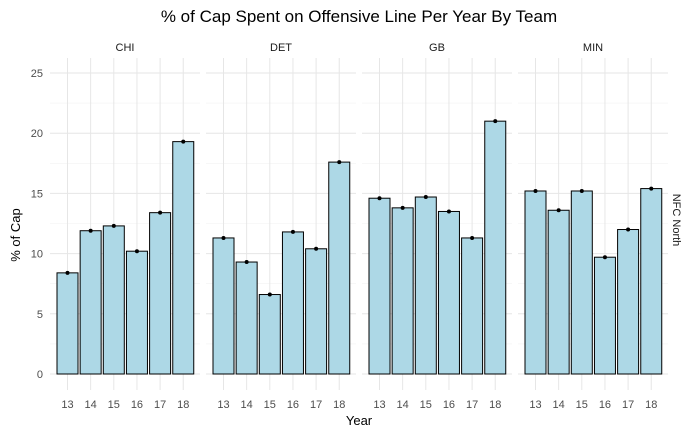 The width and height of the screenshot is (700, 432). Describe the element at coordinates (281, 48) in the screenshot. I see `facet-strip-label: DET` at that location.